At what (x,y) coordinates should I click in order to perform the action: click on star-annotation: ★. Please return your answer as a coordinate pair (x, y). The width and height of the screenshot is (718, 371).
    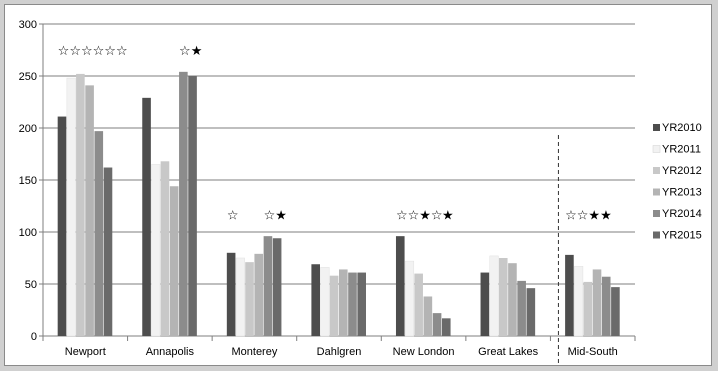
    Looking at the image, I should click on (448, 215).